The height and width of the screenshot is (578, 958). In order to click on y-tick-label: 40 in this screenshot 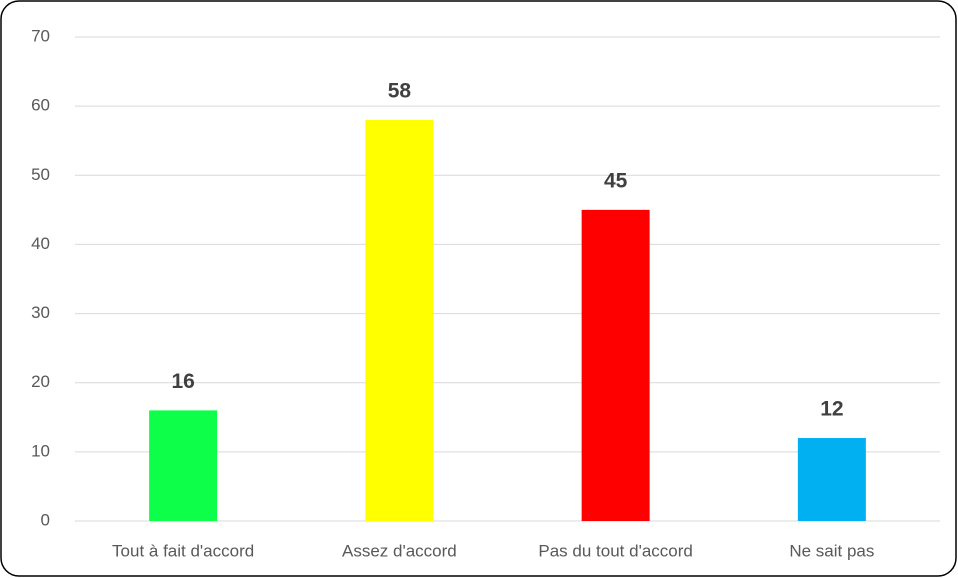, I will do `click(40, 243)`.